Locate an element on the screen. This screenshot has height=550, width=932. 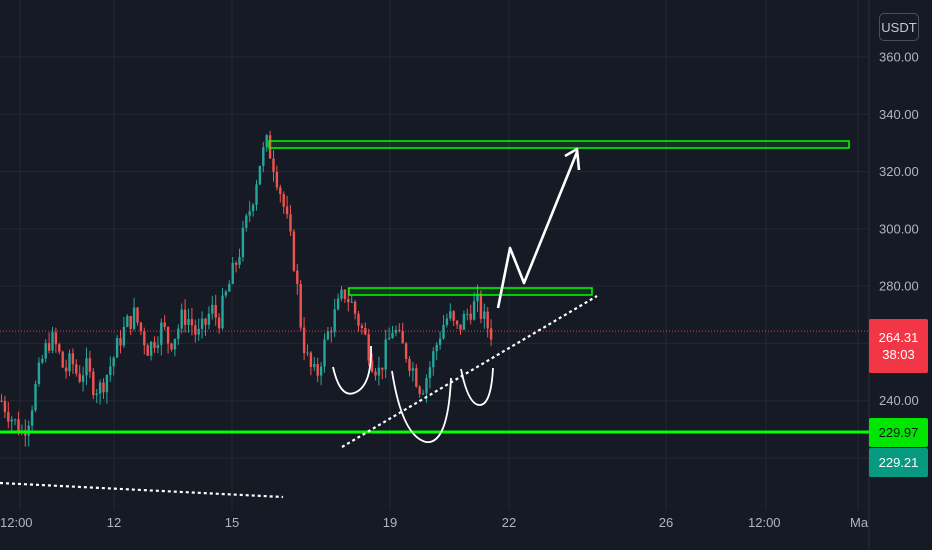
left-shoulder-arc is located at coordinates (352, 370).